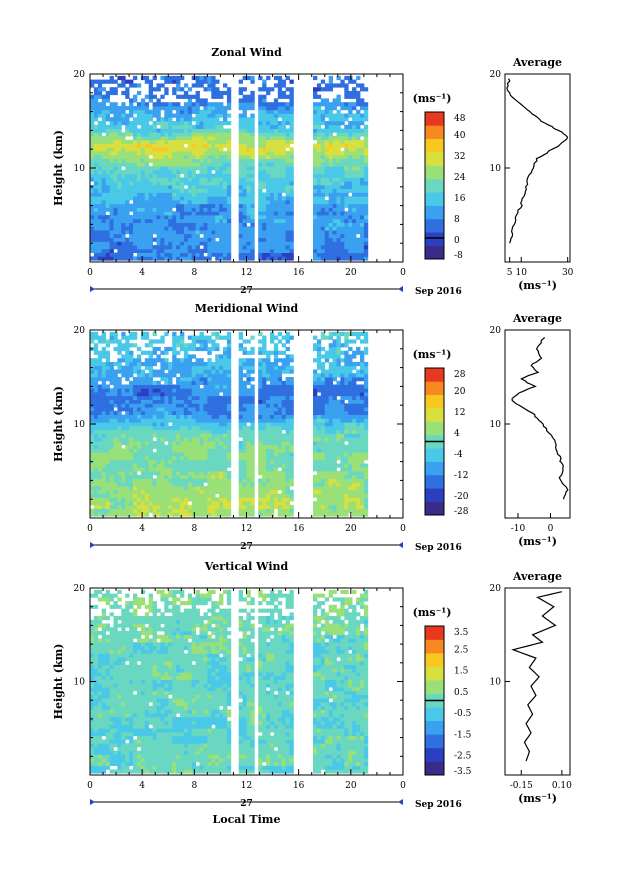  Describe the element at coordinates (194, 273) in the screenshot. I see `x-tick-label: 8` at that location.